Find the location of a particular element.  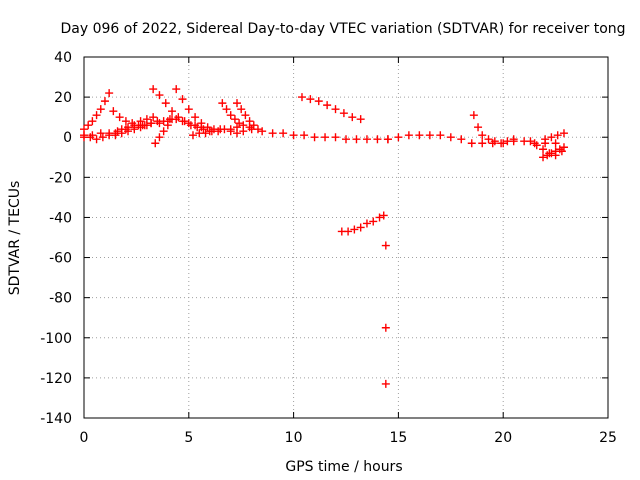

x-tick-label: 10 is located at coordinates (294, 438).